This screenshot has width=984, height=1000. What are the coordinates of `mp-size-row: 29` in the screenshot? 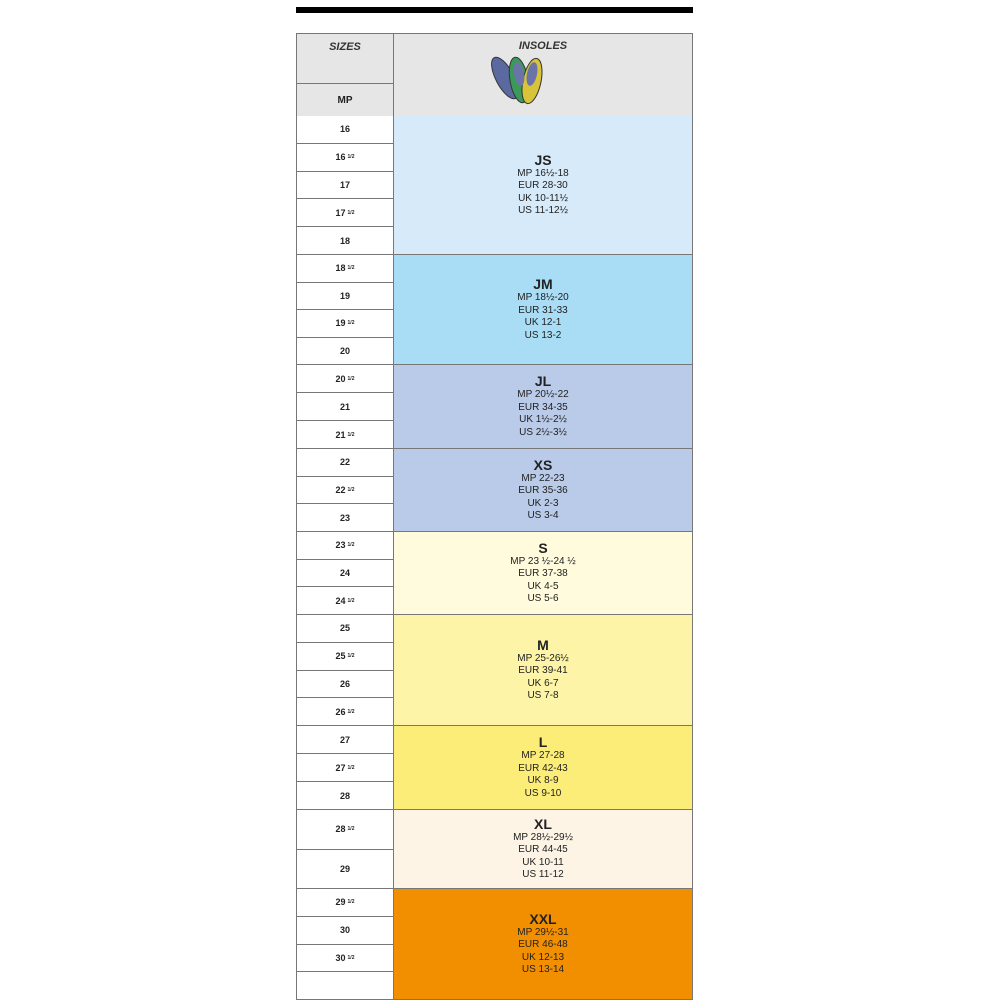 It's located at (345, 869).